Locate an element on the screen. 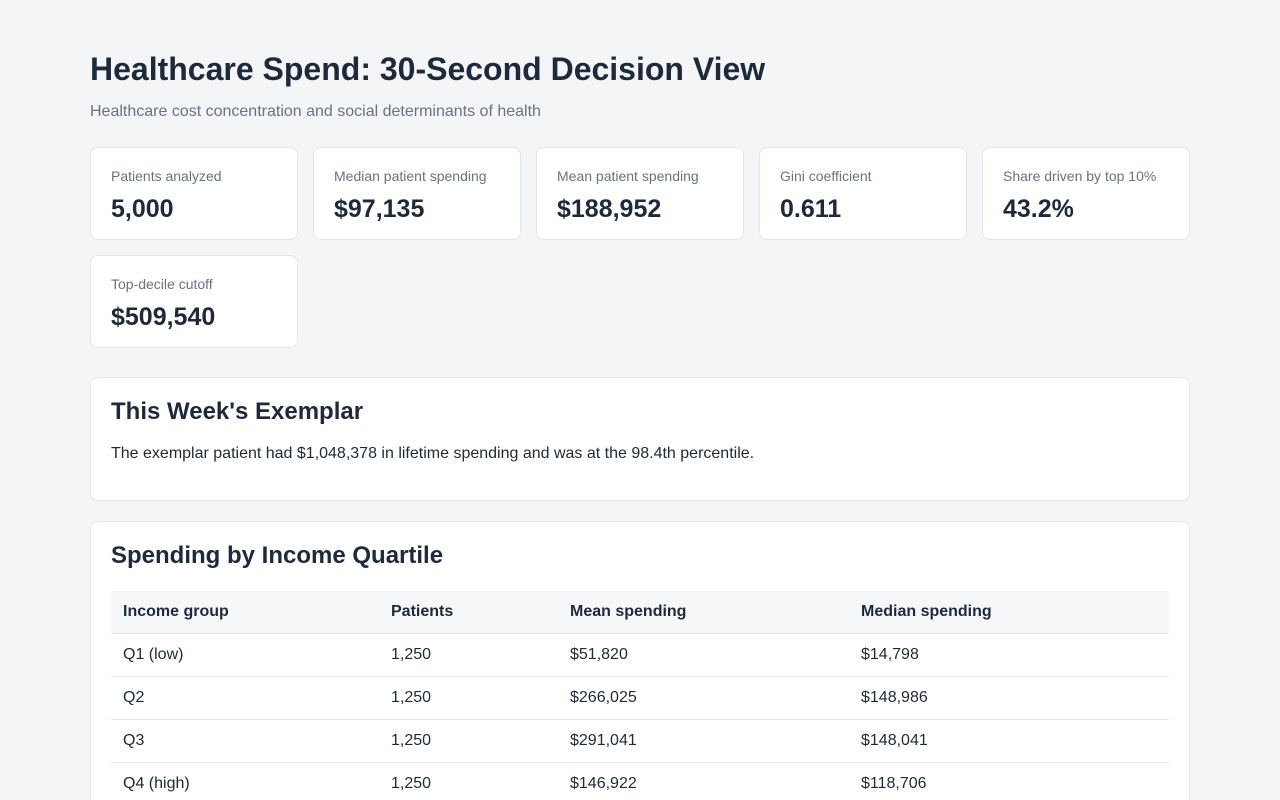  kpi-label: Patients analyzed is located at coordinates (166, 176).